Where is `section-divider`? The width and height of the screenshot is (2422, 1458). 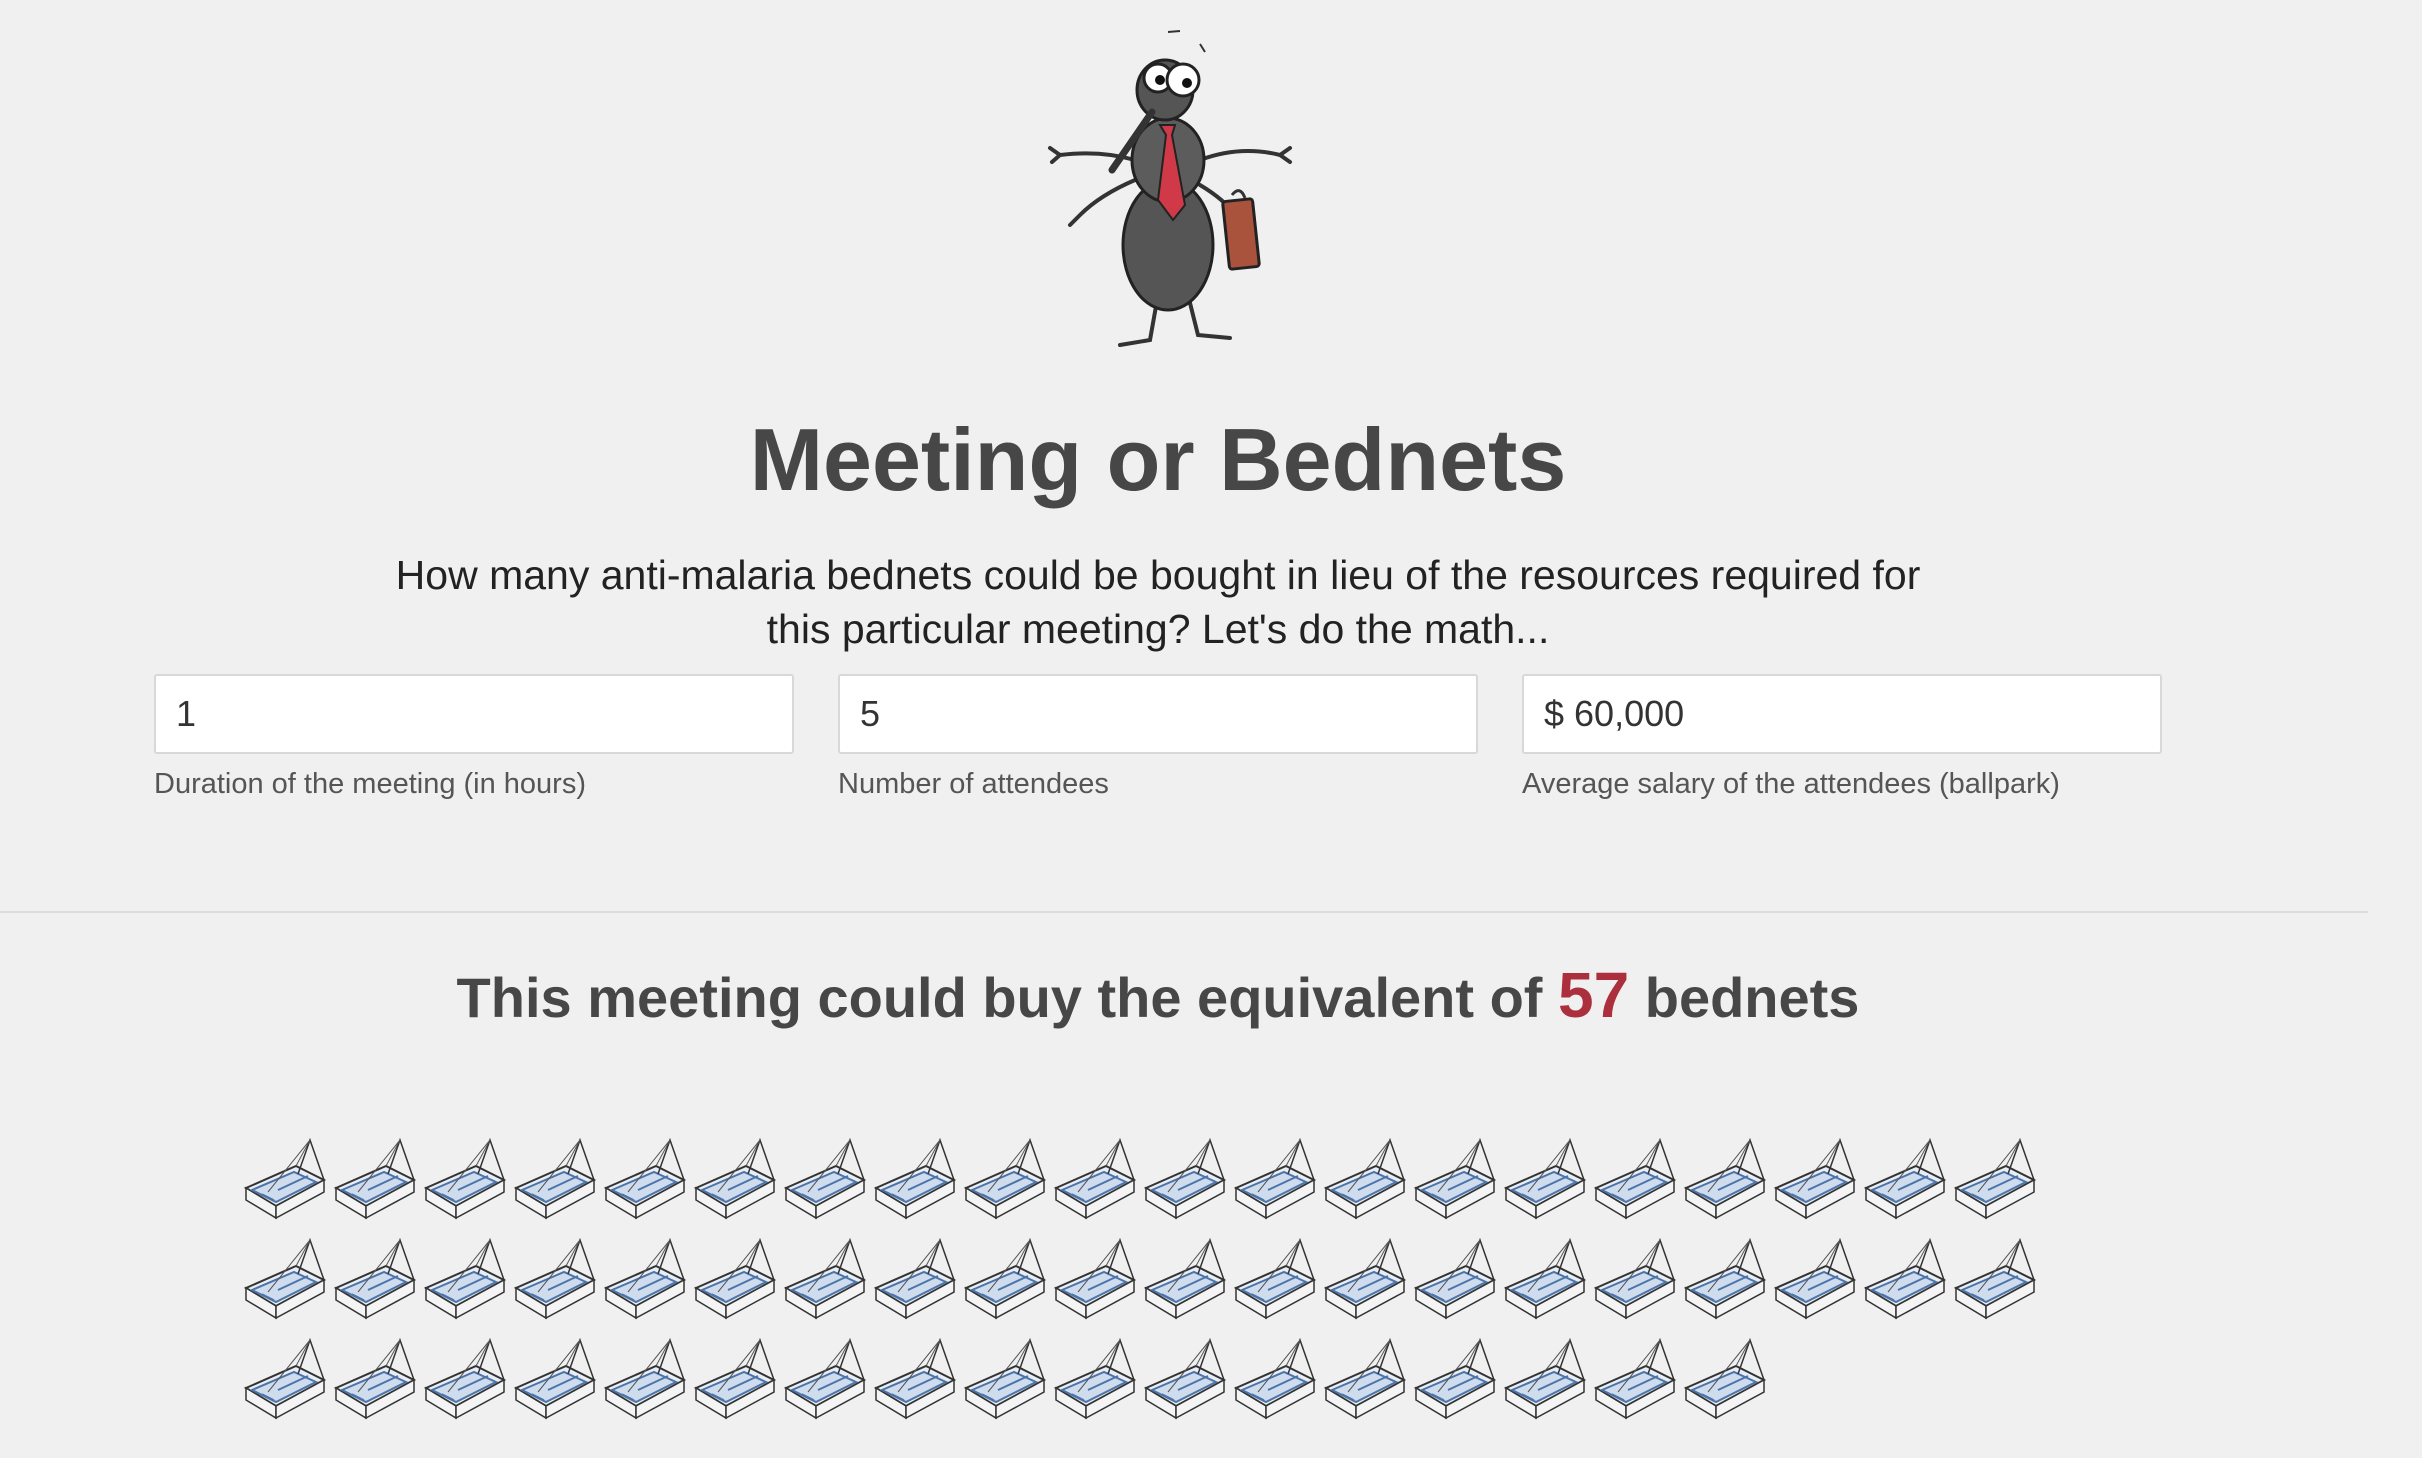 section-divider is located at coordinates (1184, 912).